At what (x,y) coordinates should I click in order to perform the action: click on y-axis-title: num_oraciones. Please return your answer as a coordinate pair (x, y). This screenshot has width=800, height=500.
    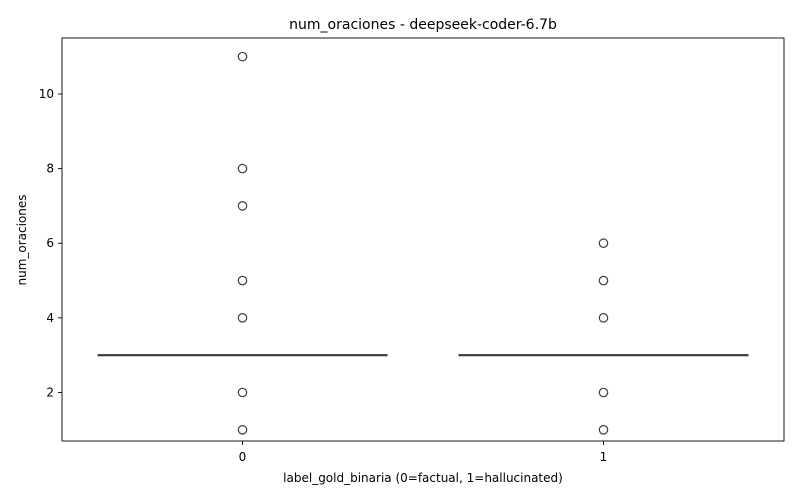
    Looking at the image, I should click on (22, 239).